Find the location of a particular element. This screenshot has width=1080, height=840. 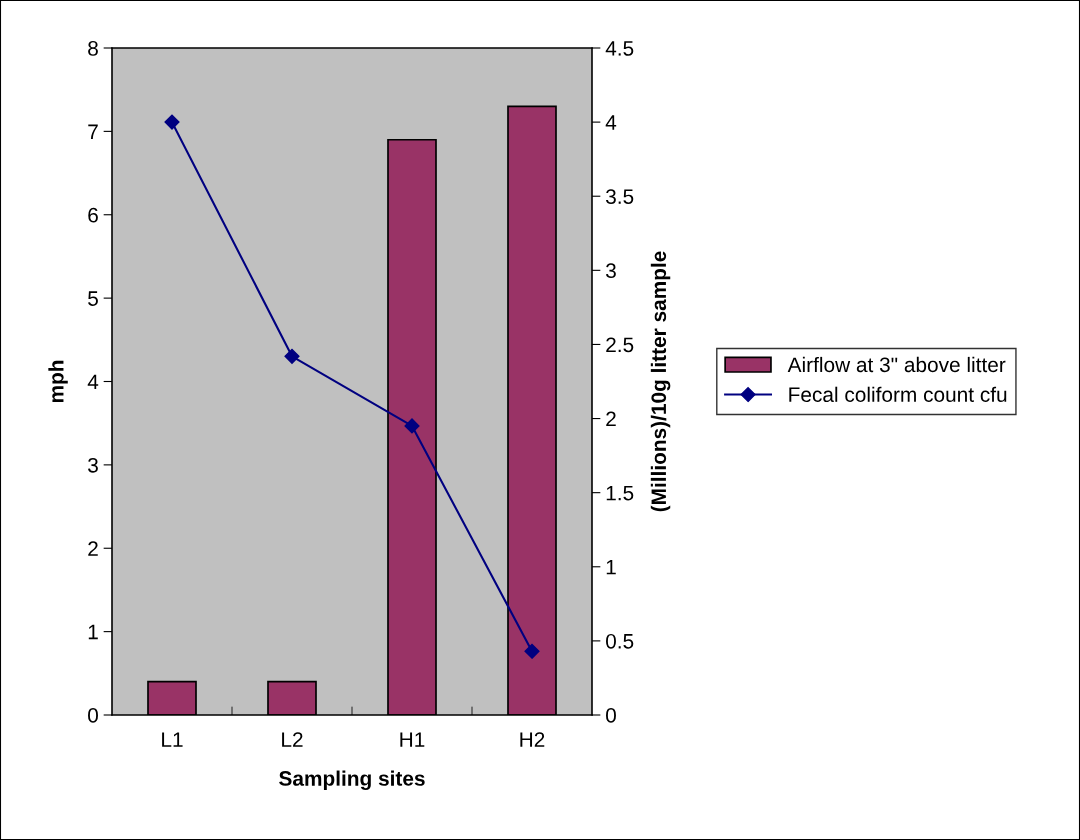

x-tick-label: L2 is located at coordinates (292, 739).